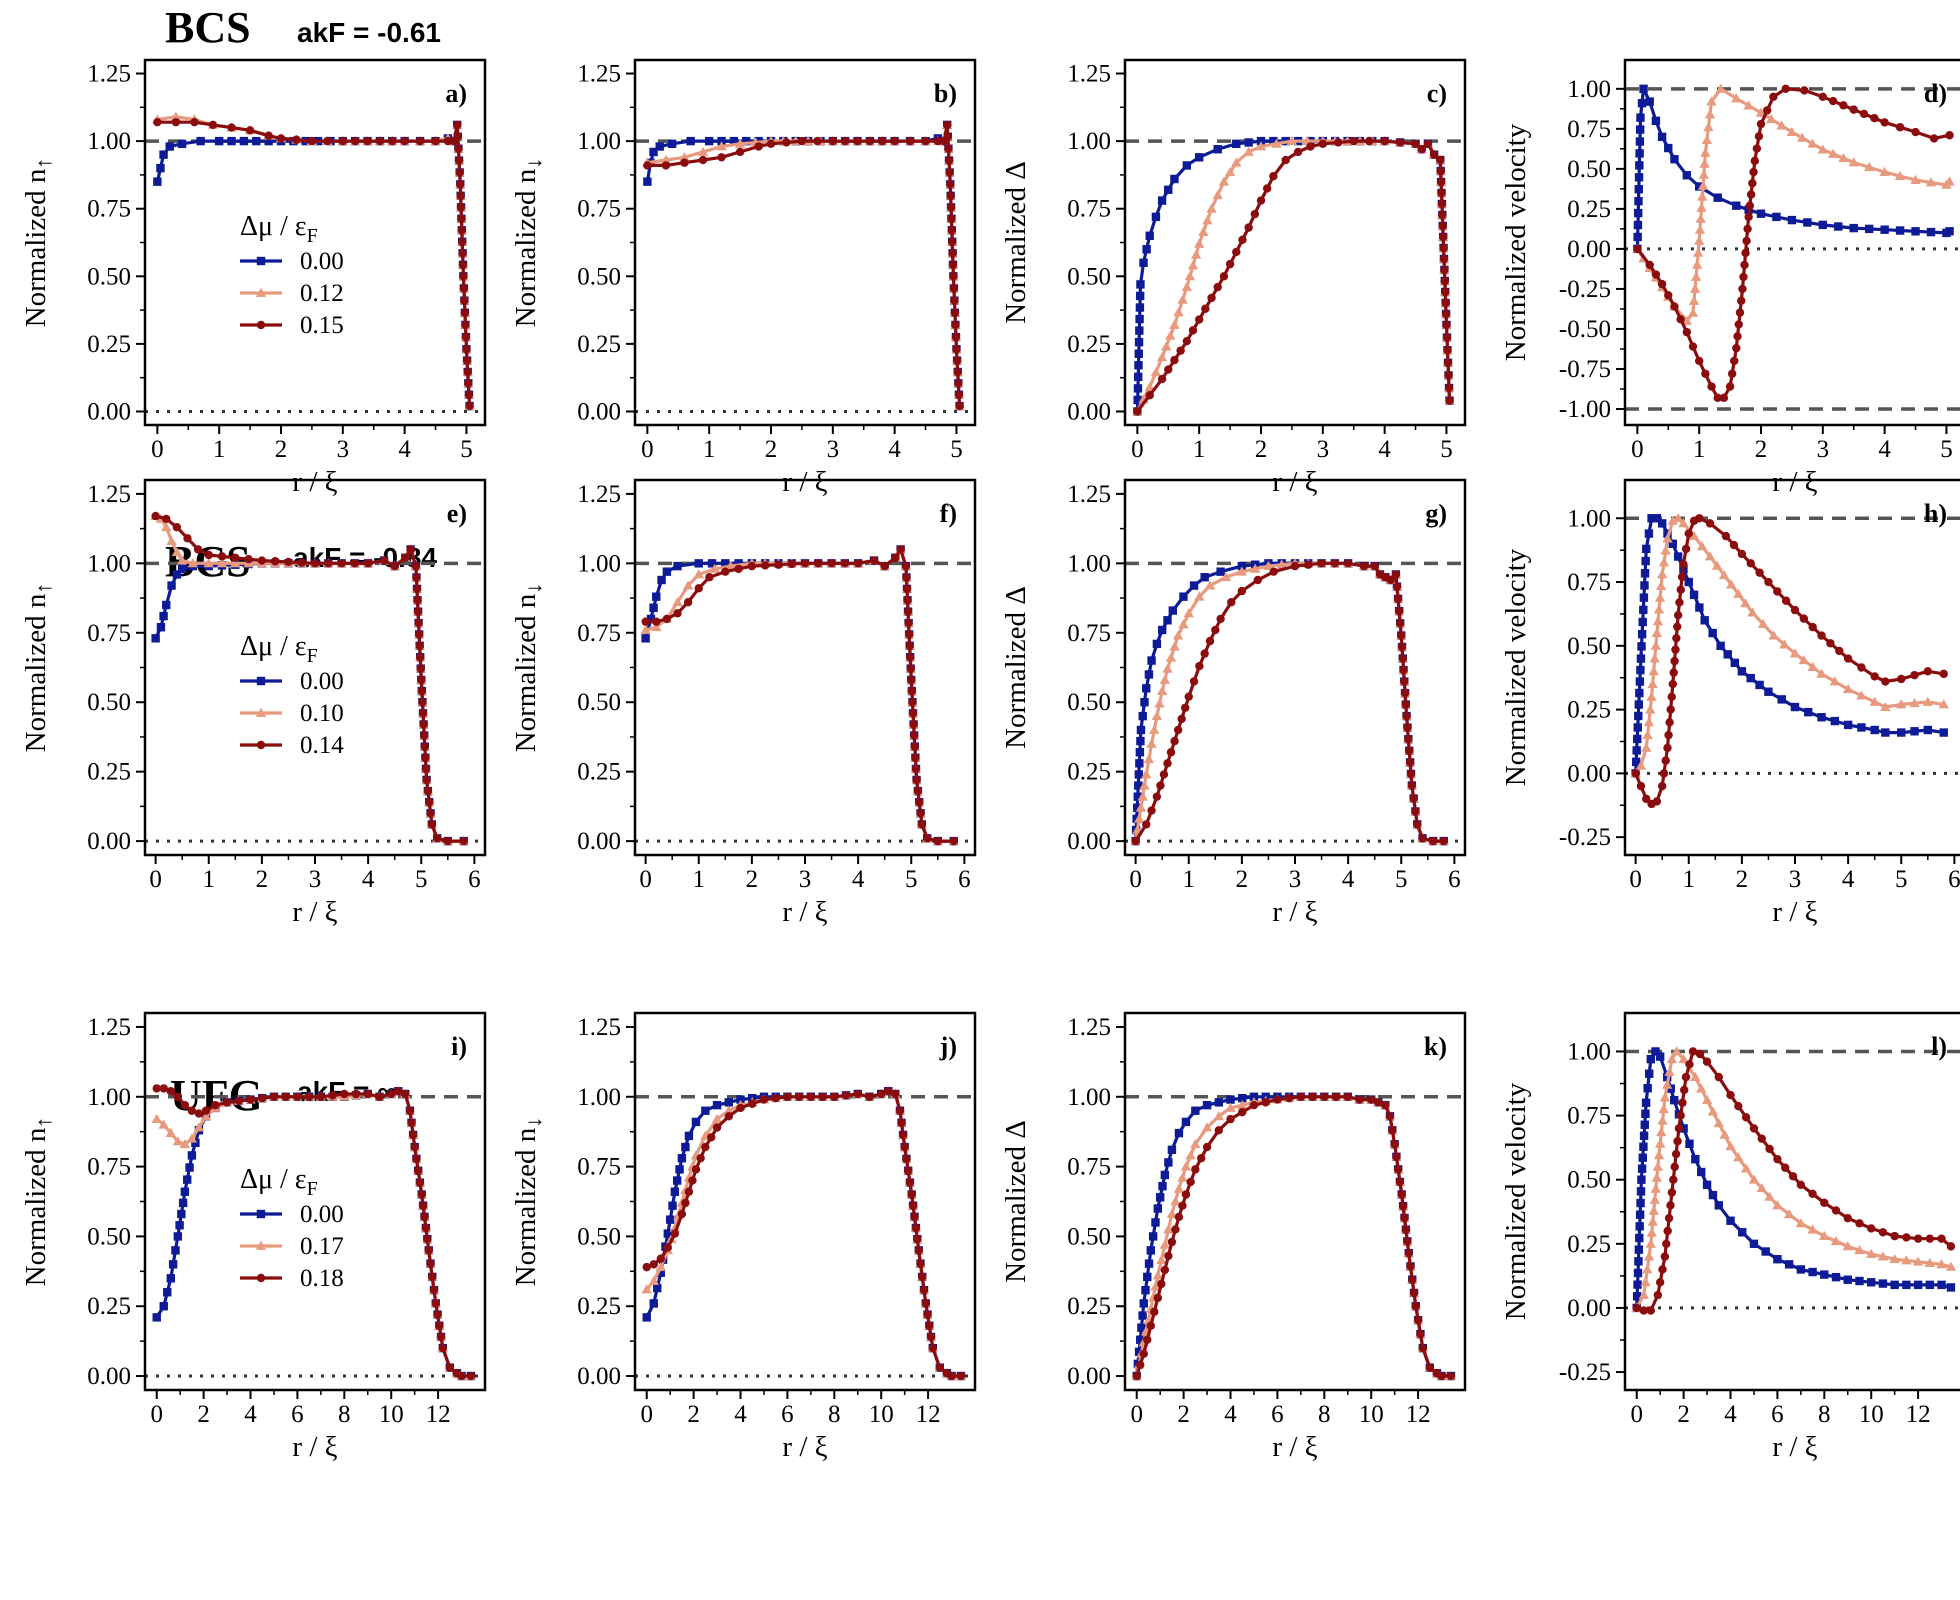 The width and height of the screenshot is (1960, 1600). Describe the element at coordinates (858, 879) in the screenshot. I see `x-tick-label: 4` at that location.